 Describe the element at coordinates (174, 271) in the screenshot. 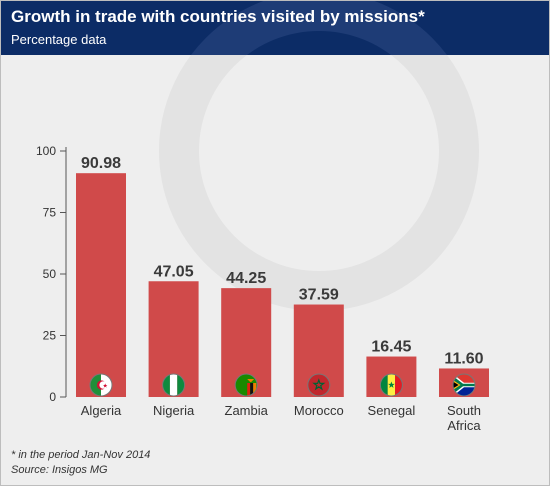

I see `data-label: 47.05` at that location.